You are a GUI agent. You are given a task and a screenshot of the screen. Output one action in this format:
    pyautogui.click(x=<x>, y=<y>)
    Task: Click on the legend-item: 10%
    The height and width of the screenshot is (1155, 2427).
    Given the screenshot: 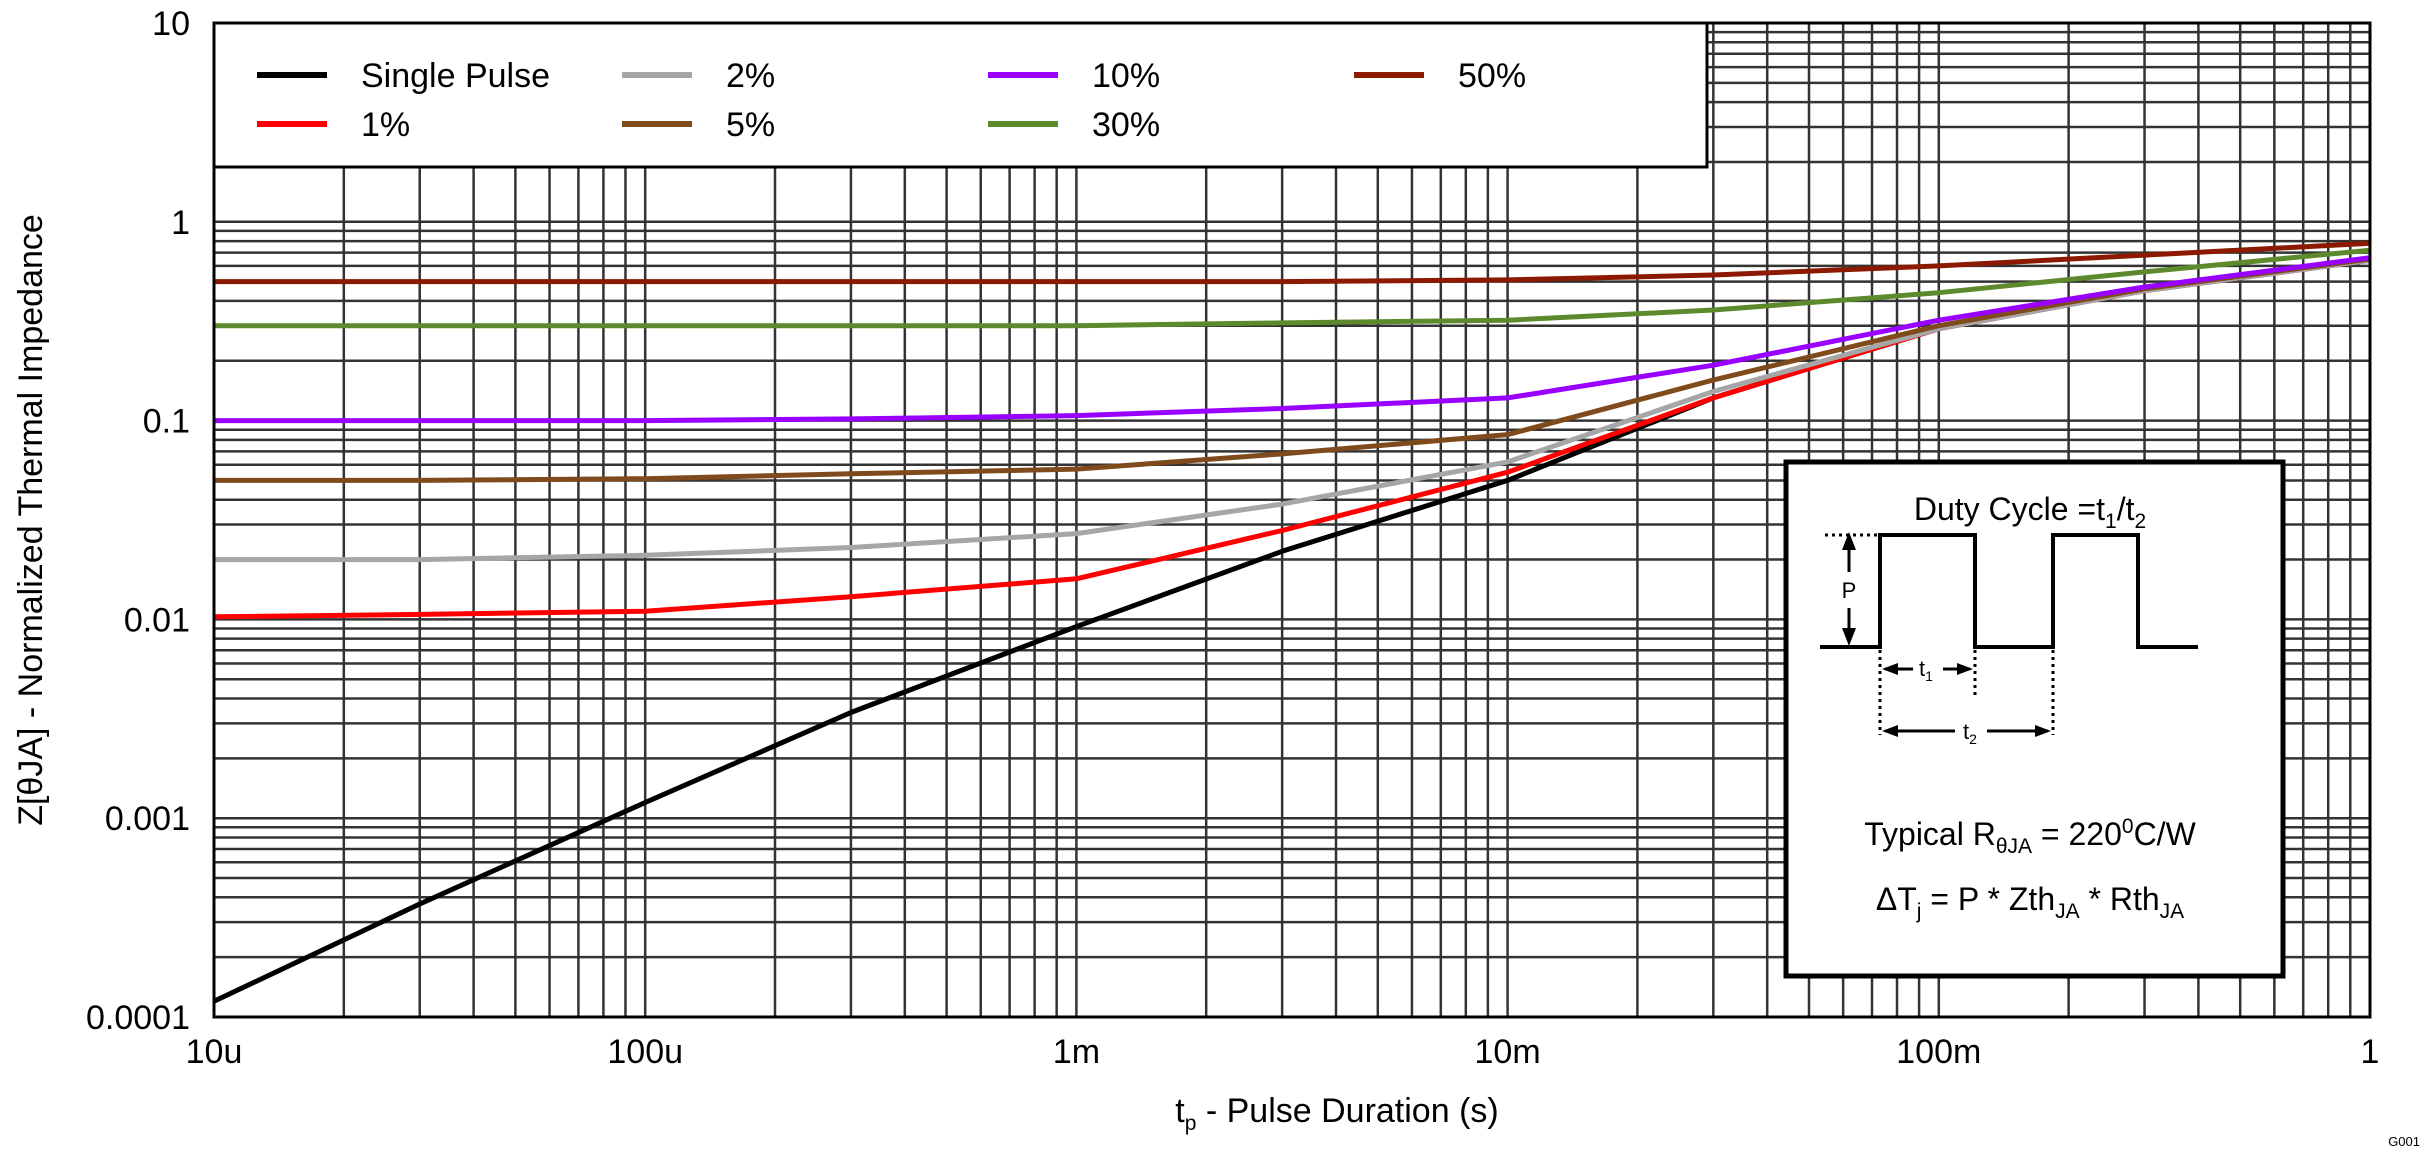 What is the action you would take?
    pyautogui.click(x=1074, y=76)
    